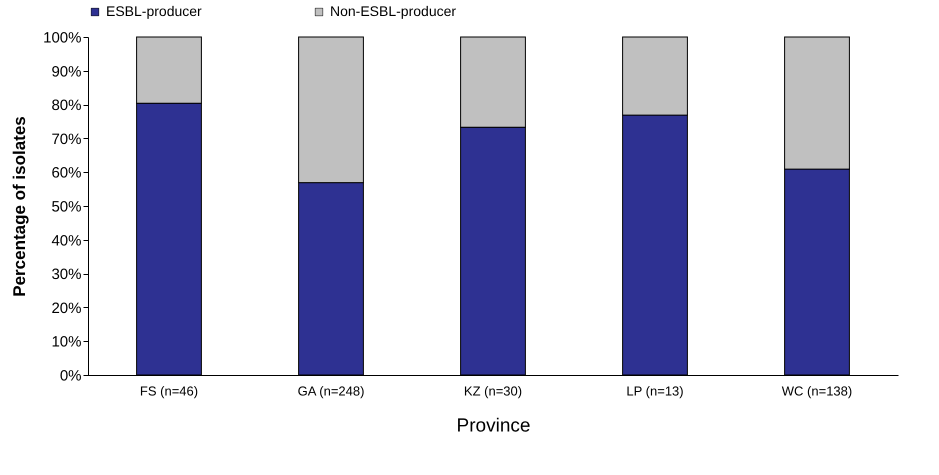  What do you see at coordinates (66, 342) in the screenshot?
I see `y-tick-label: 10%` at bounding box center [66, 342].